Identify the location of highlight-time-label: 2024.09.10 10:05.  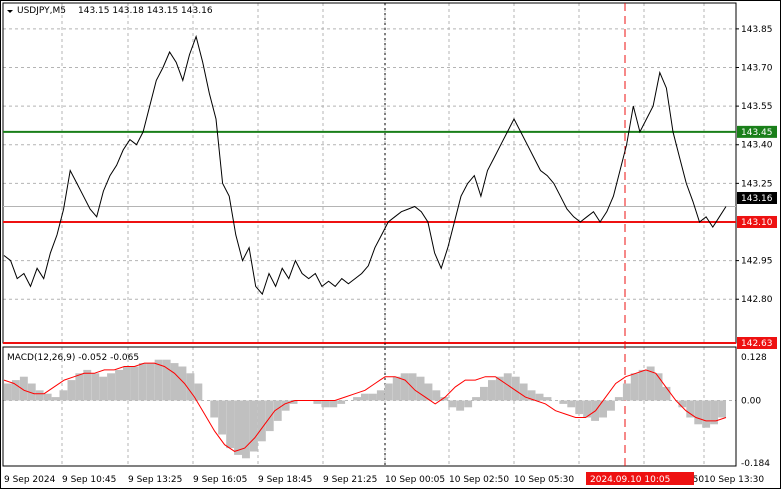
(630, 480).